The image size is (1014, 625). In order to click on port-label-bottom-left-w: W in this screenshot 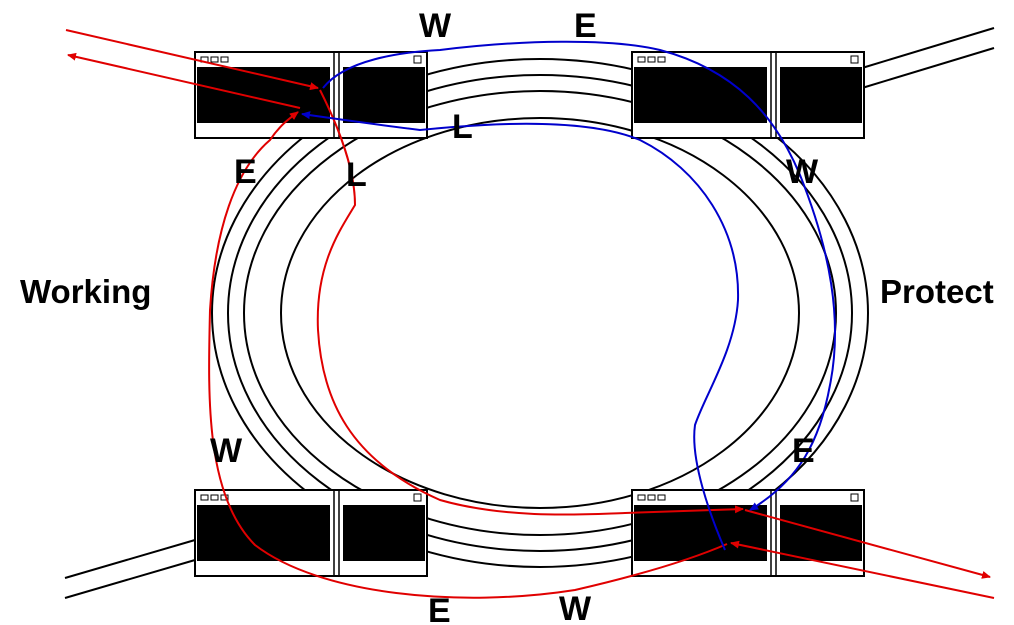, I will do `click(226, 451)`.